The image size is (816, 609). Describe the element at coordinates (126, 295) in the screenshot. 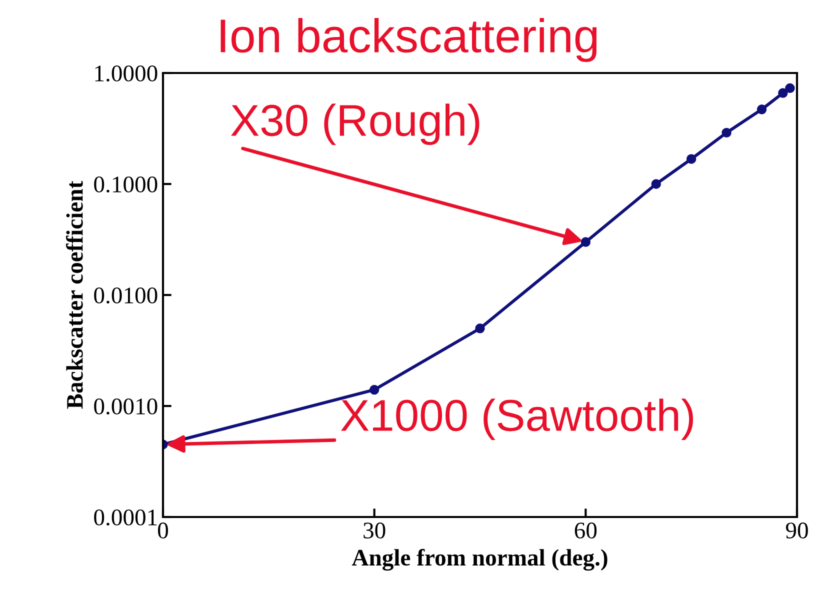

I see `y-tick-label: 0.0100` at that location.